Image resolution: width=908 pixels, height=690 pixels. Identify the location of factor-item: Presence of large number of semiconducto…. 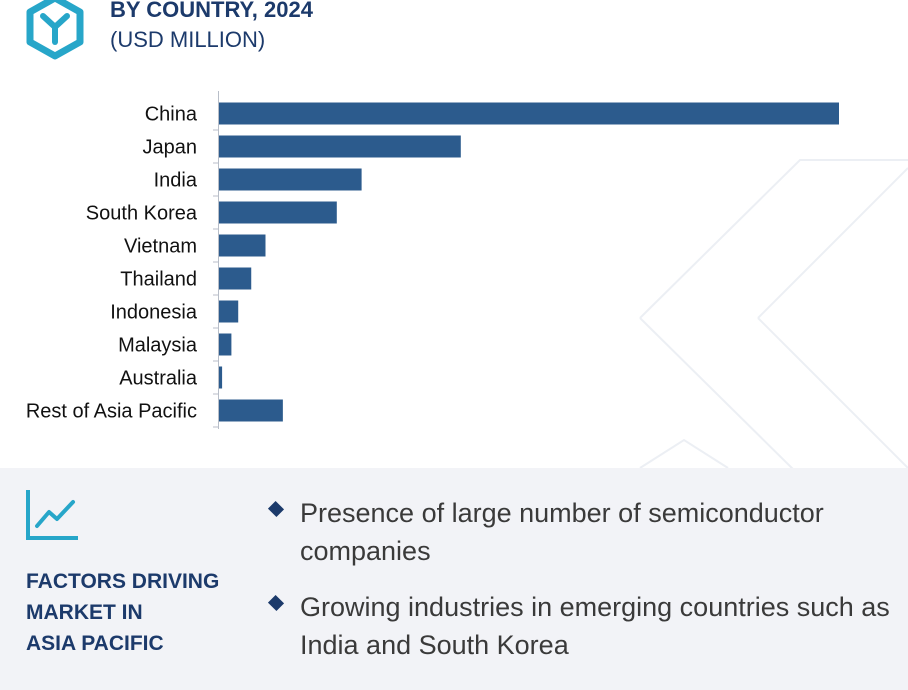
(581, 532).